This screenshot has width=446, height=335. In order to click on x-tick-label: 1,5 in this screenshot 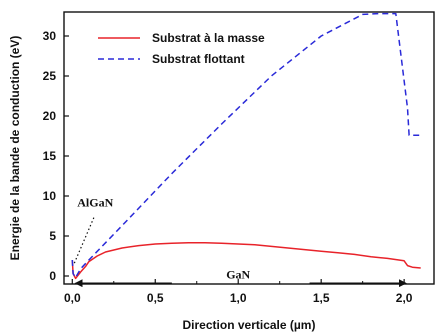, I will do `click(321, 298)`.